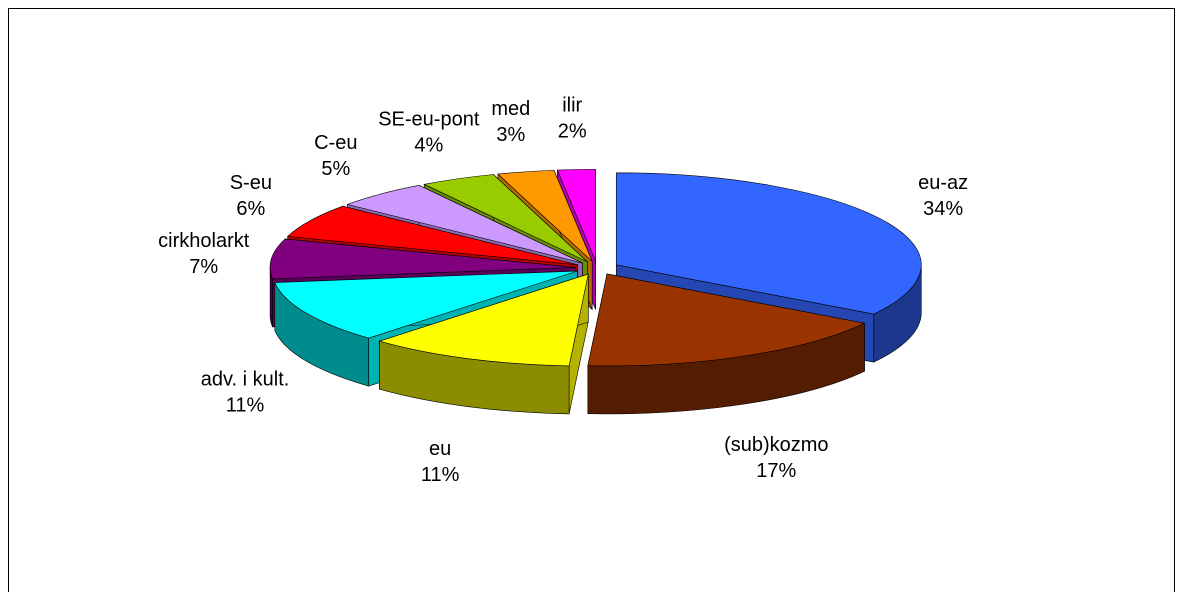 This screenshot has width=1183, height=592. I want to click on slice-label: cirkholarkt, so click(204, 241).